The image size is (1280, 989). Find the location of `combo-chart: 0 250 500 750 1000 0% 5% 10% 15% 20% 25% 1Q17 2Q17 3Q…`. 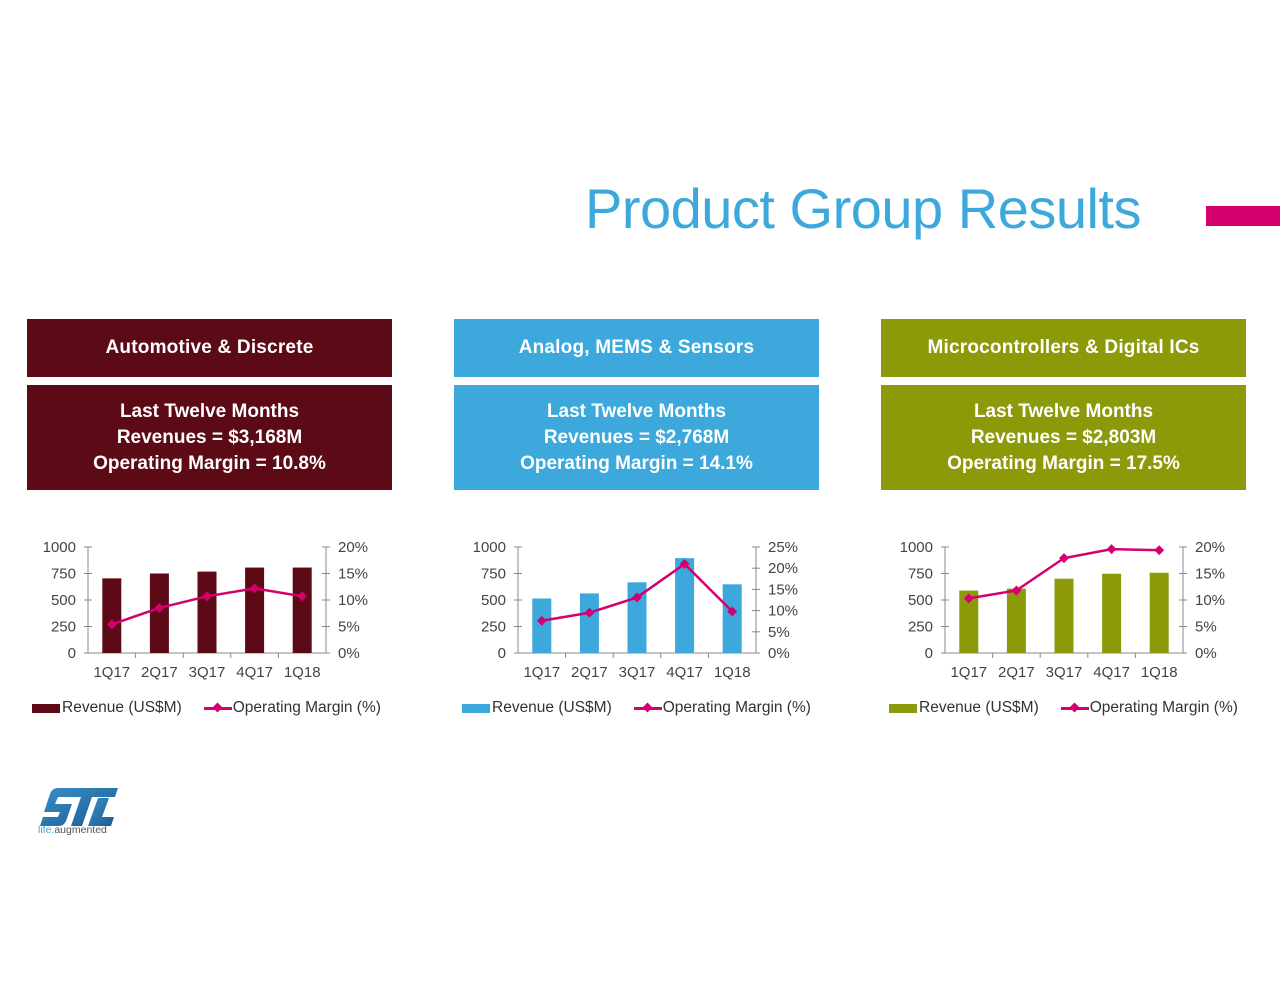

combo-chart: 0 250 500 750 1000 0% 5% 10% 15% 20% 25% 1Q17 2Q17 3Q… is located at coordinates (635, 610).